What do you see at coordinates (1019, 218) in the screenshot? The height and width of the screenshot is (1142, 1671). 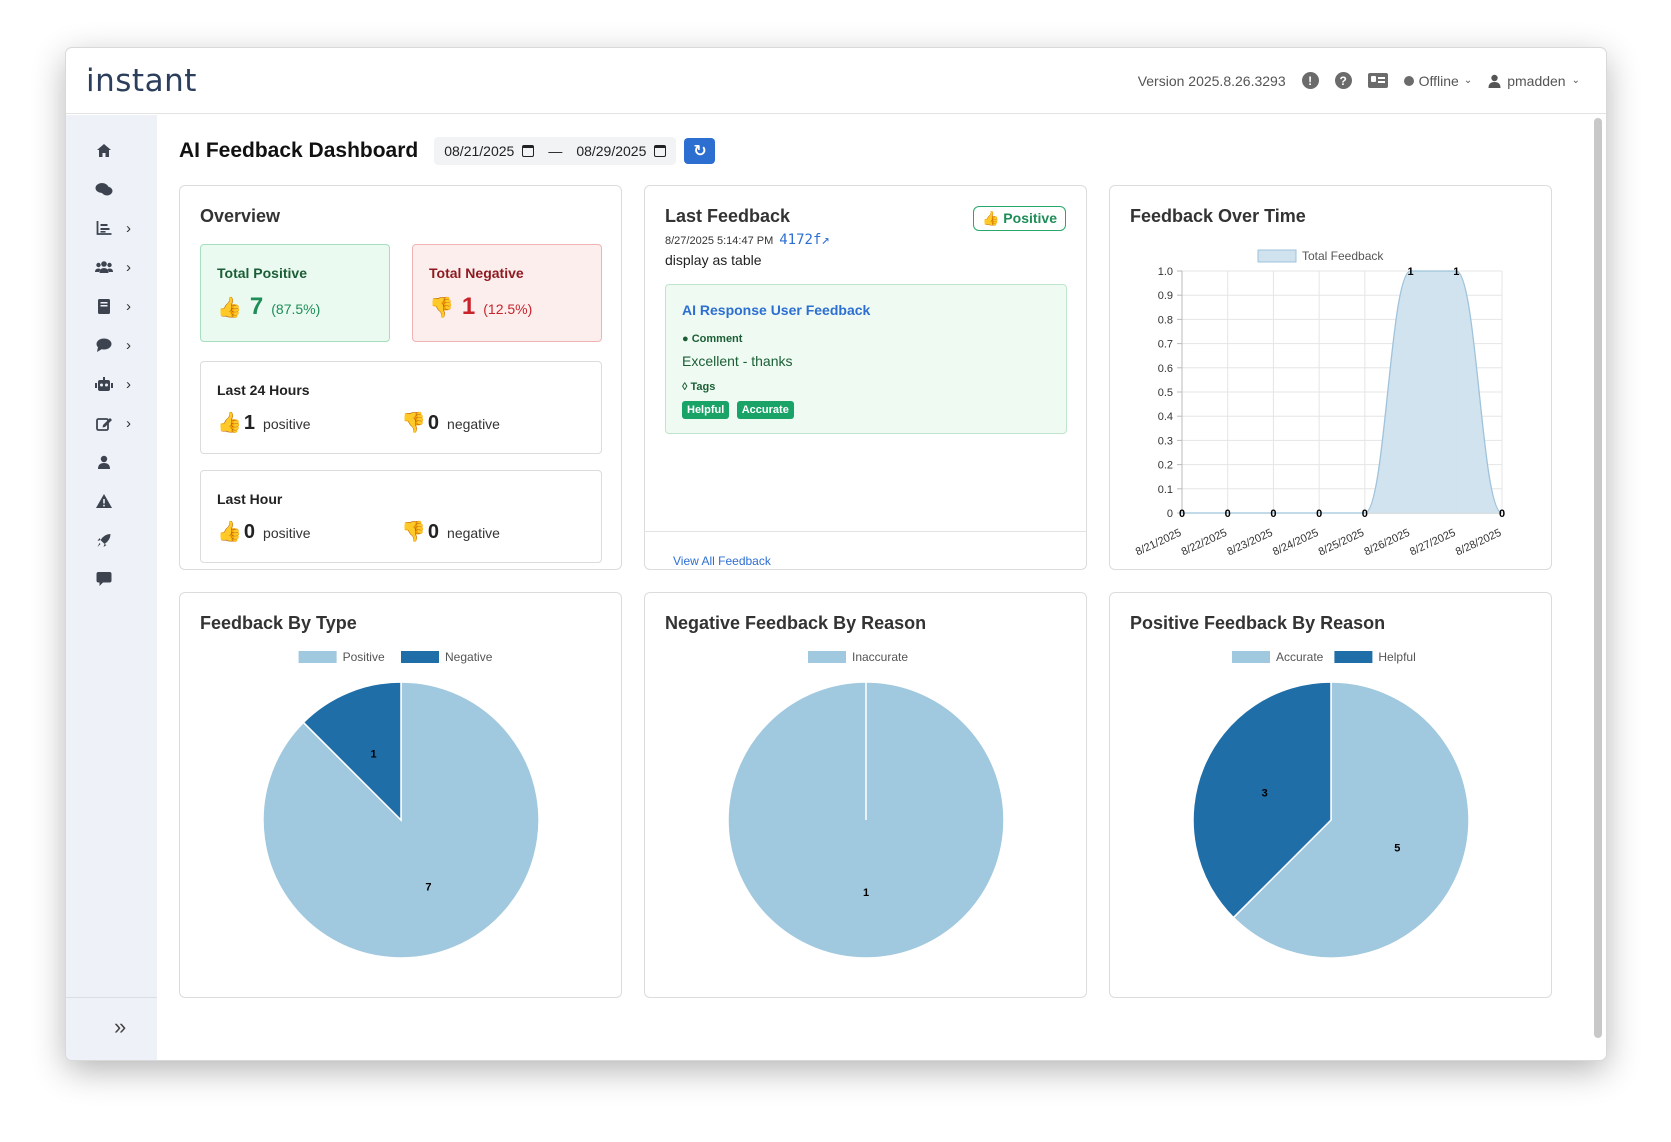 I see `positive-badge: 👍 Positive` at bounding box center [1019, 218].